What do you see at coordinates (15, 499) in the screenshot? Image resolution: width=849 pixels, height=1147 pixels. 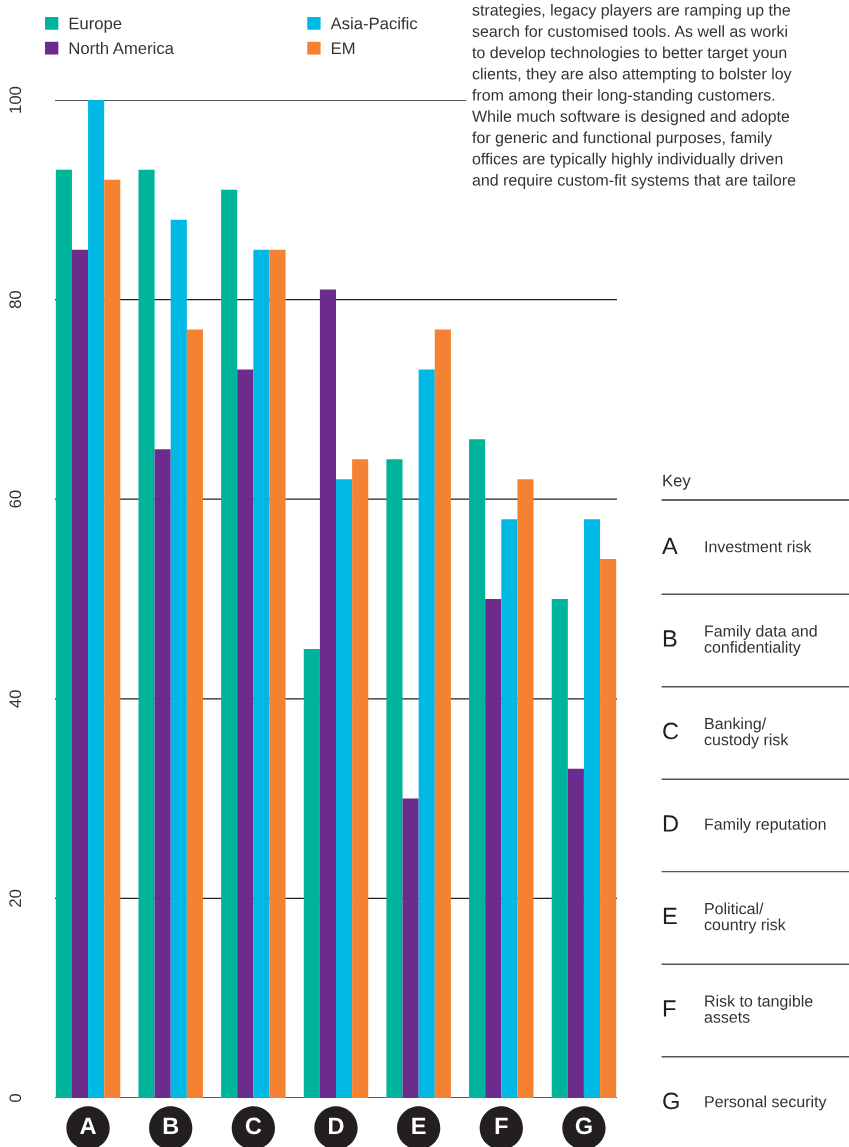 I see `y-tick-label: 60` at bounding box center [15, 499].